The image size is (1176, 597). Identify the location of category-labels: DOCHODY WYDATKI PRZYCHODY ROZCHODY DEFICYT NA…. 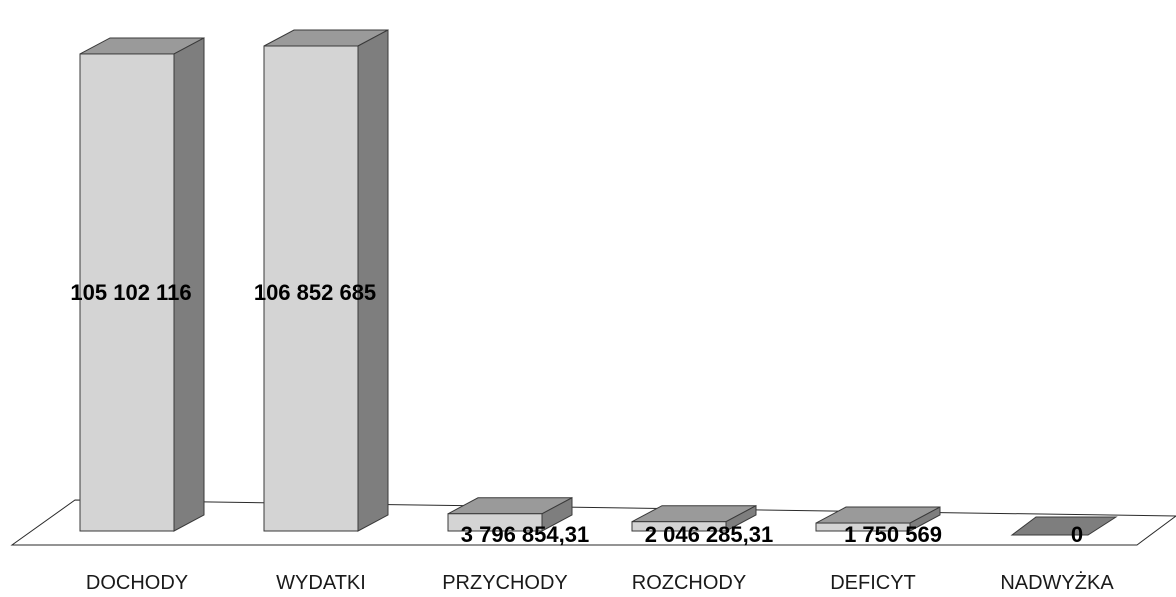
(600, 582).